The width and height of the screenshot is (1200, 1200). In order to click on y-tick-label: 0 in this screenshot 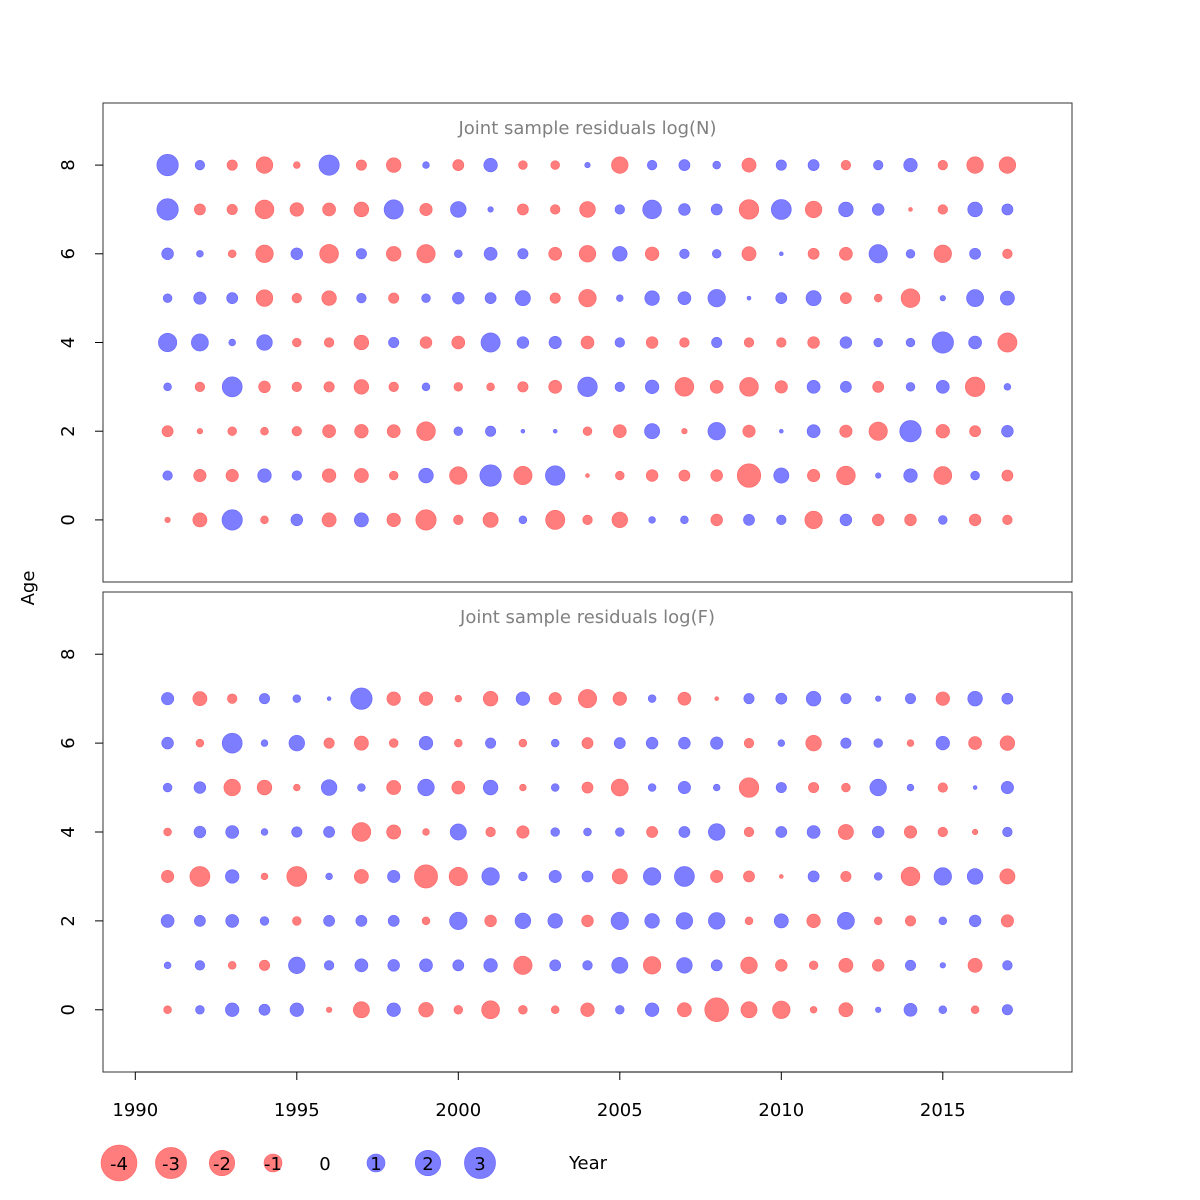, I will do `click(68, 1009)`.